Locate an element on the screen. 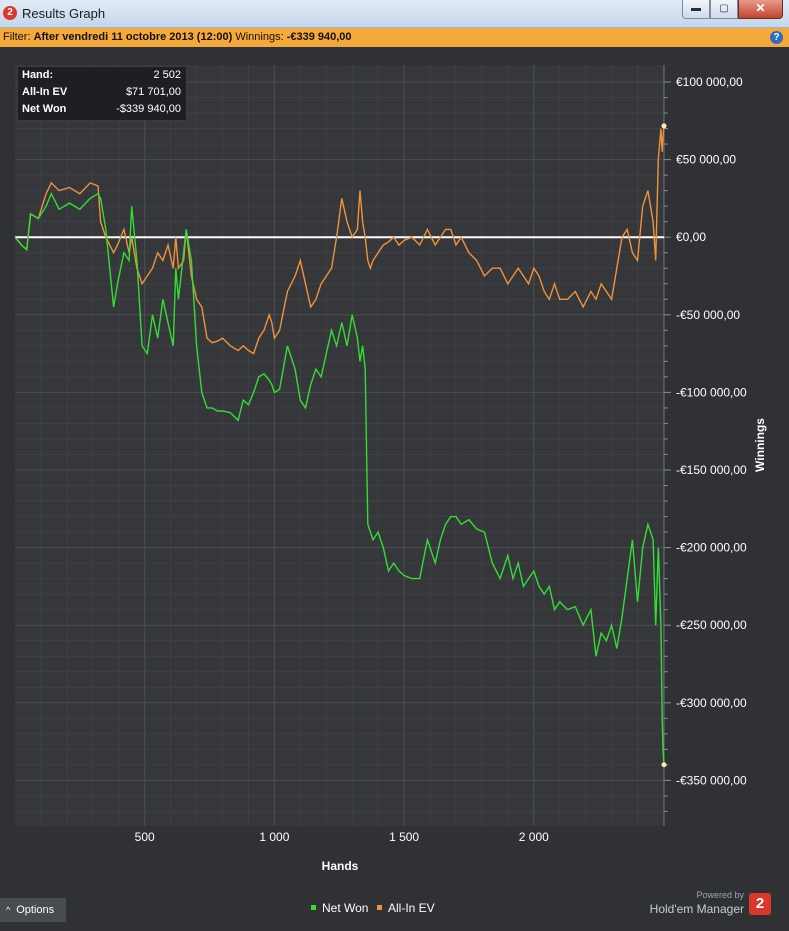 The height and width of the screenshot is (931, 789). x-tick-label: 1 000 is located at coordinates (274, 837).